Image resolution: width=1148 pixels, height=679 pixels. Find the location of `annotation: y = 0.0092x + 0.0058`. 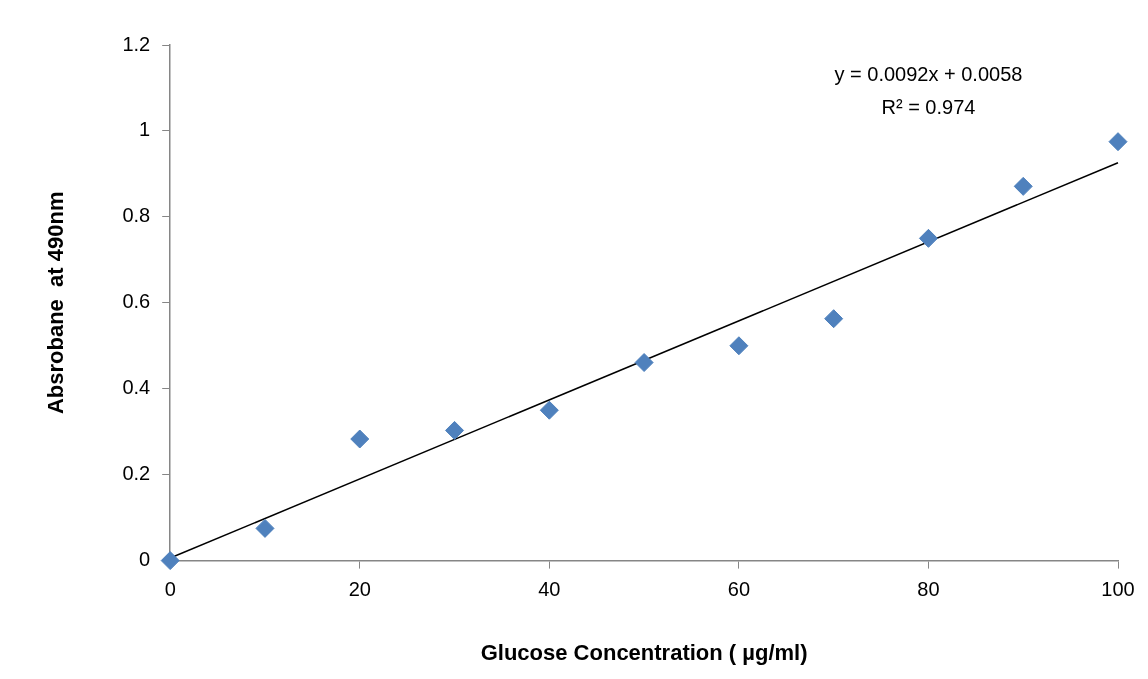

annotation: y = 0.0092x + 0.0058 is located at coordinates (928, 73).